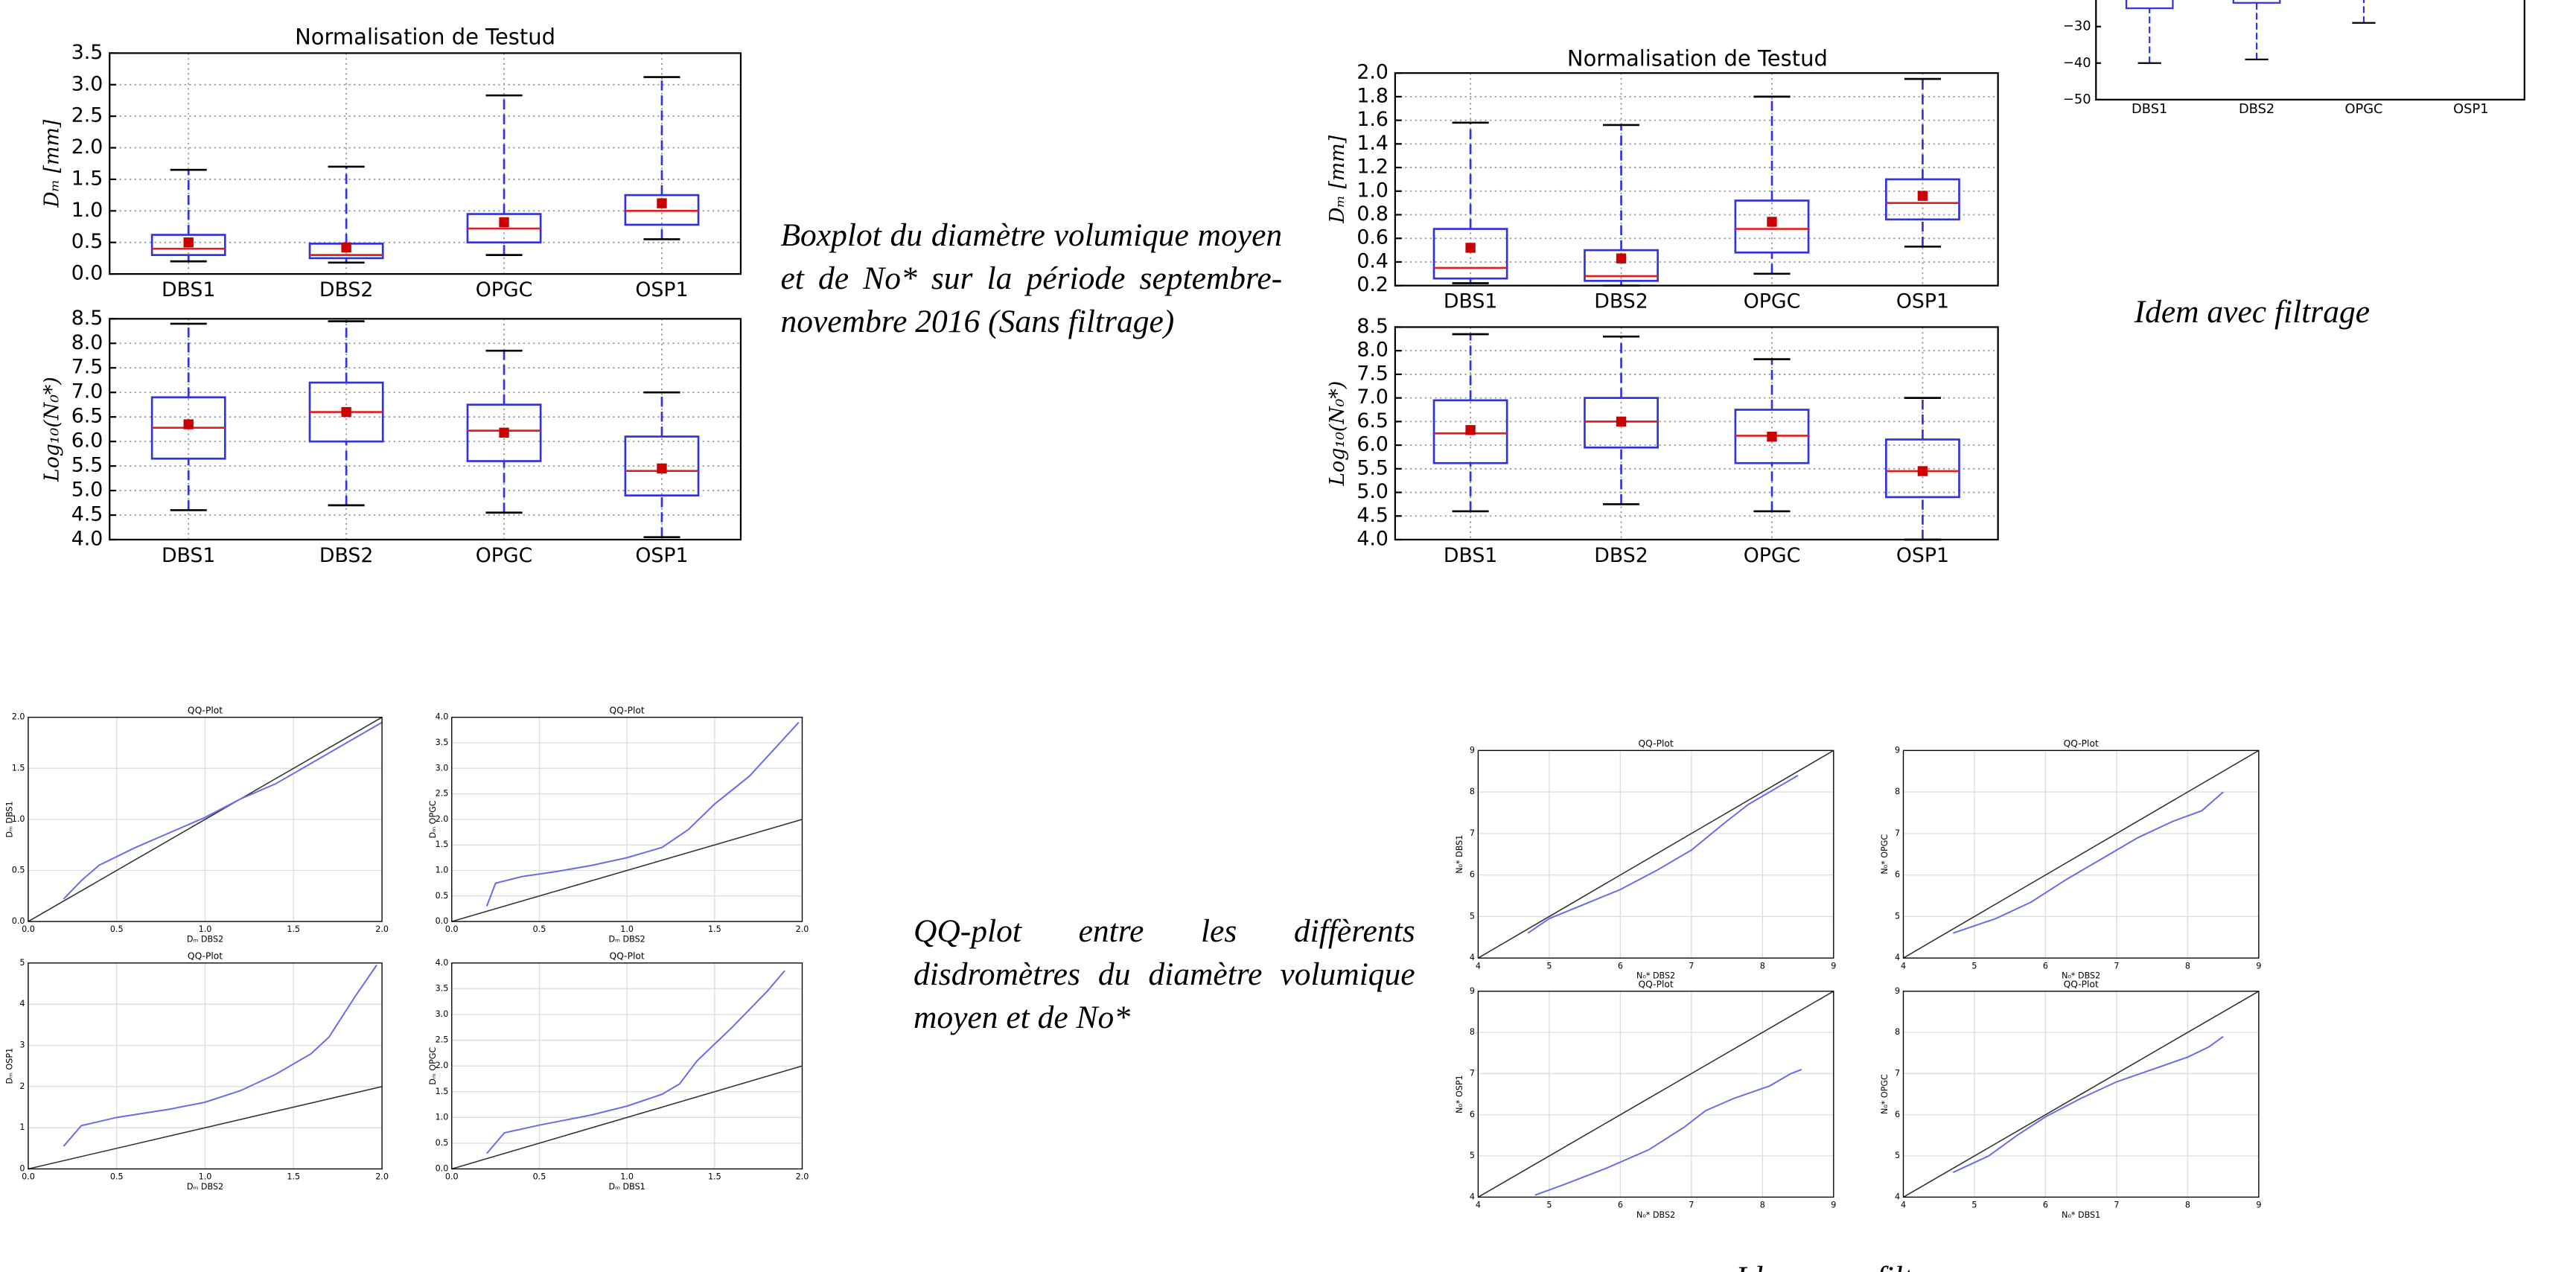  I want to click on y-tick-label: 0.8, so click(1372, 214).